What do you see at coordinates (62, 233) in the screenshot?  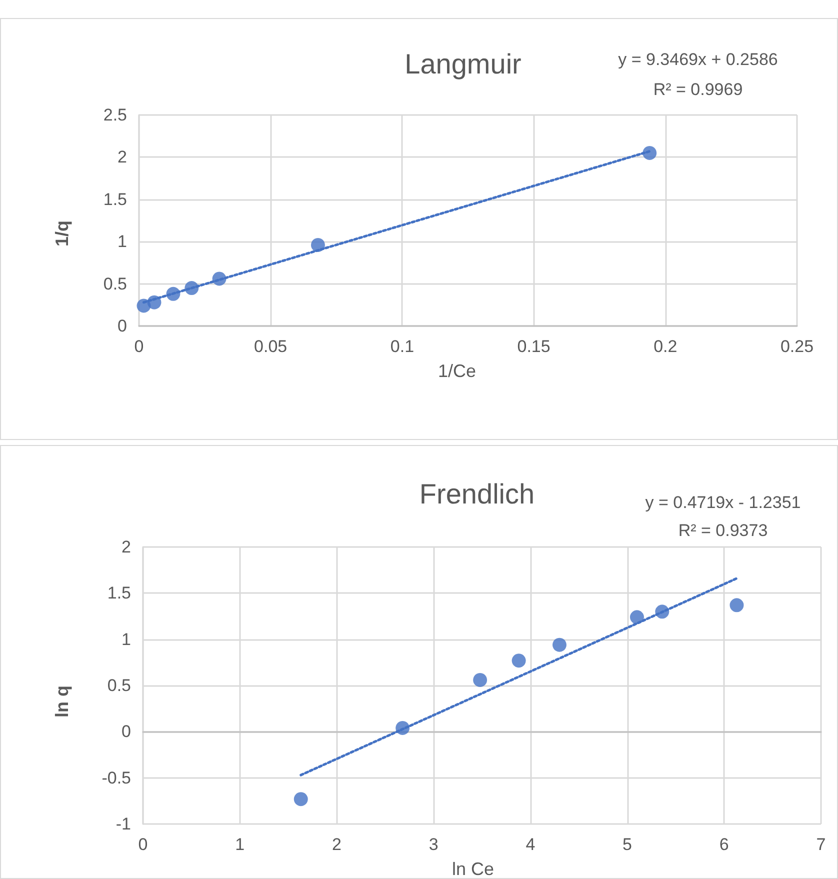 I see `y-axis-title: 1/q` at bounding box center [62, 233].